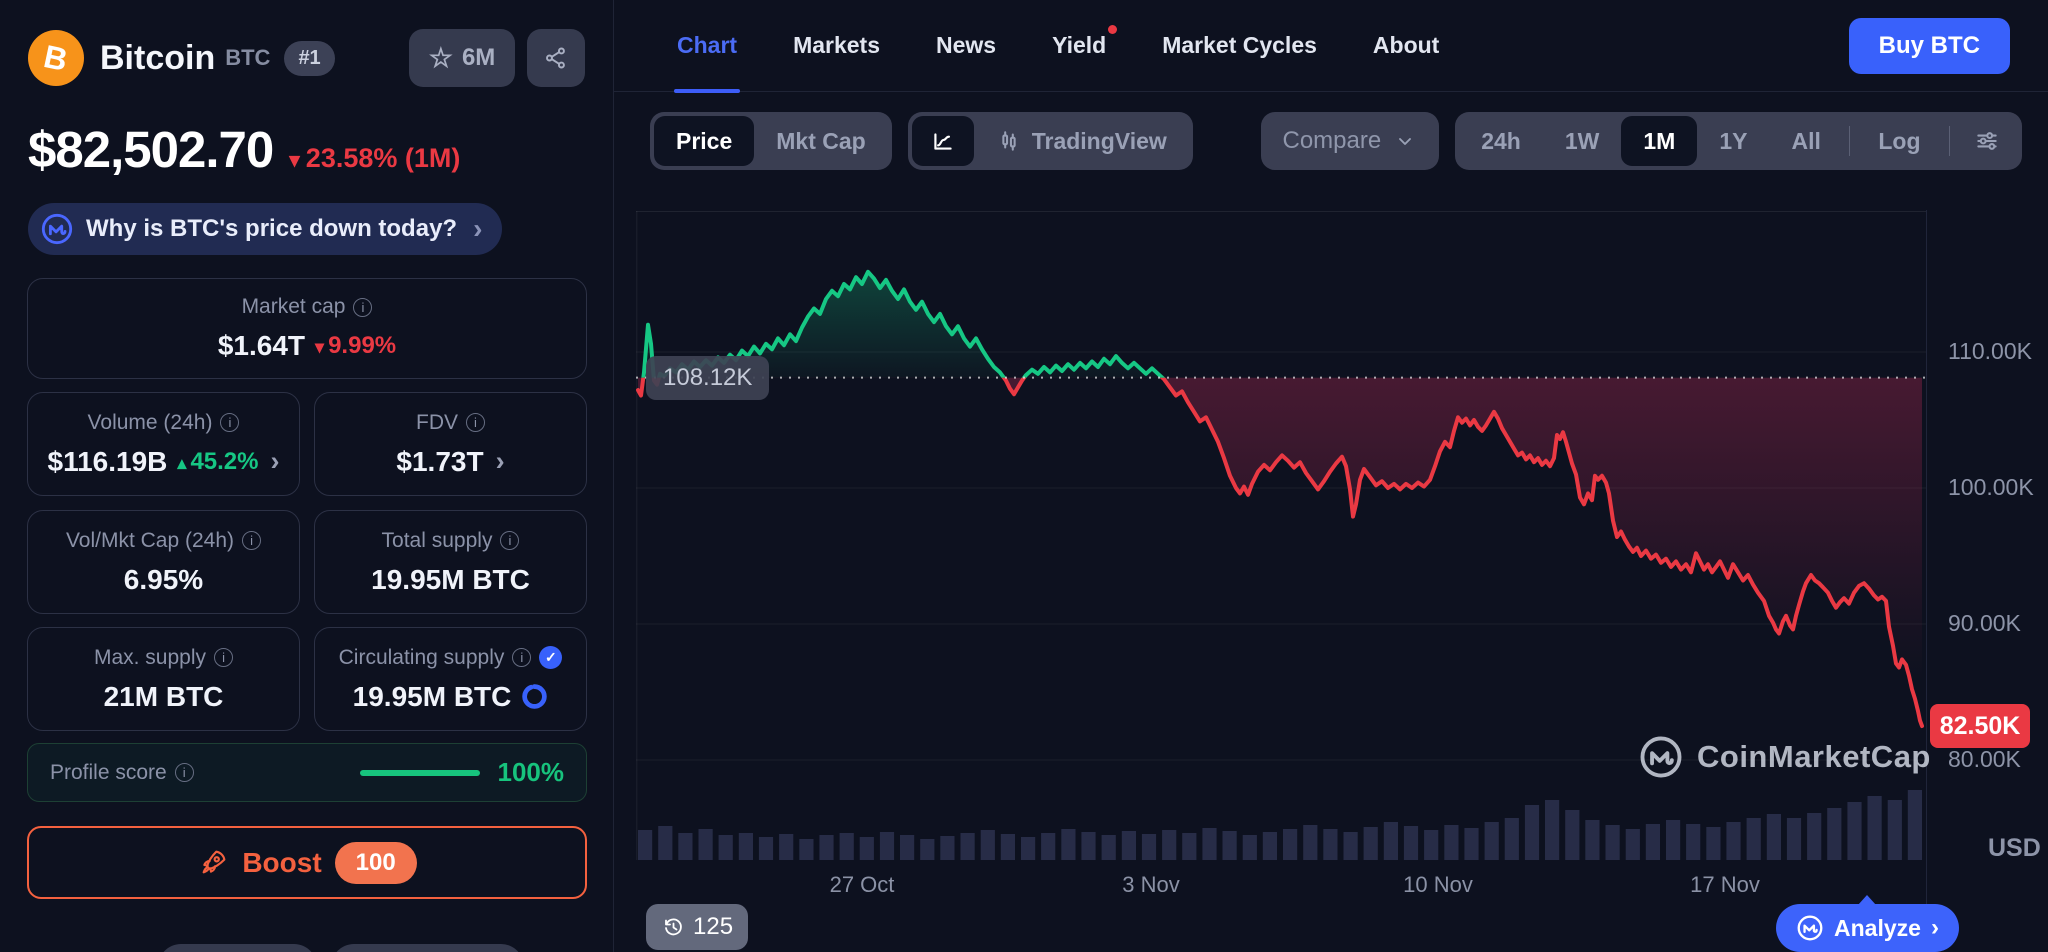 This screenshot has height=952, width=2048. What do you see at coordinates (150, 657) in the screenshot?
I see `max-supply-label: Max. supply` at bounding box center [150, 657].